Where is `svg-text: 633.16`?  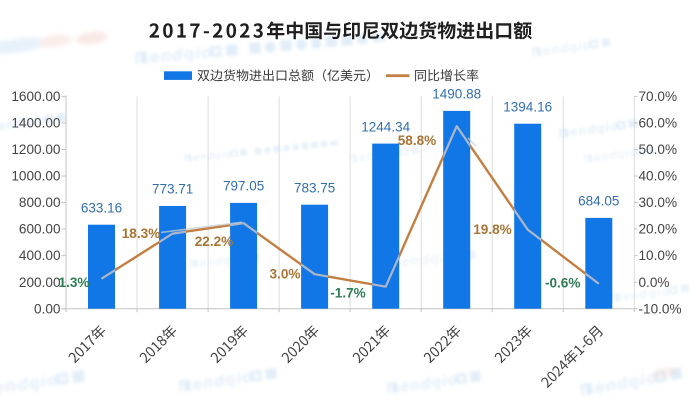 svg-text: 633.16 is located at coordinates (101, 207).